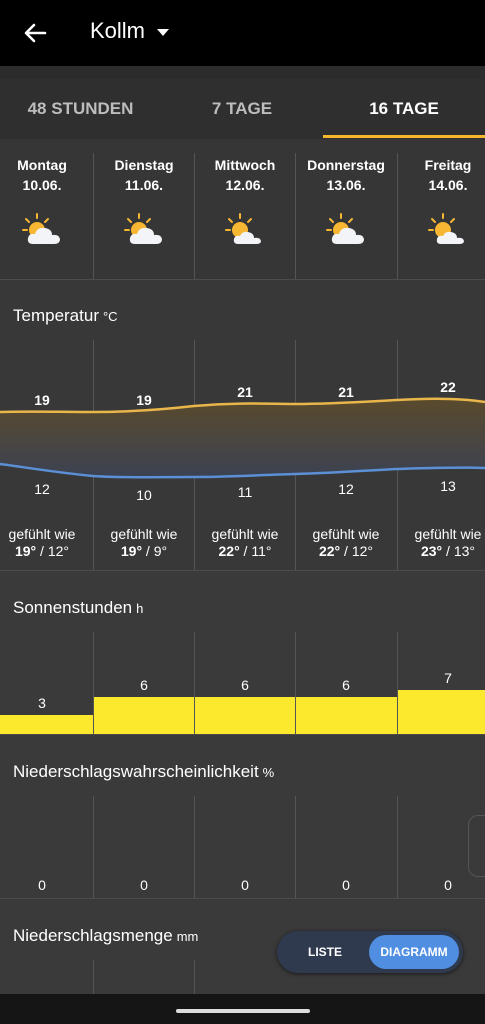 This screenshot has height=1024, width=485. What do you see at coordinates (268, 772) in the screenshot?
I see `precip-probability-unit: %` at bounding box center [268, 772].